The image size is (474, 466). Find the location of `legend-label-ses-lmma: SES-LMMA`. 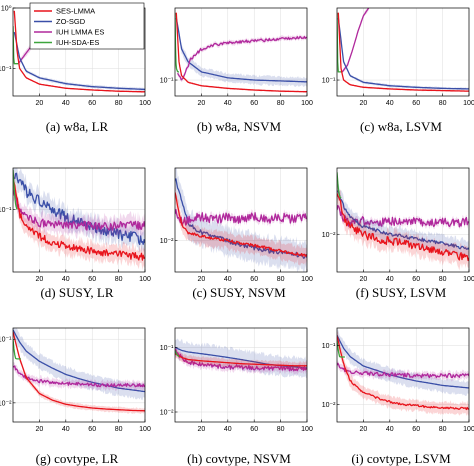

legend-label-ses-lmma: SES-LMMA is located at coordinates (75, 11).